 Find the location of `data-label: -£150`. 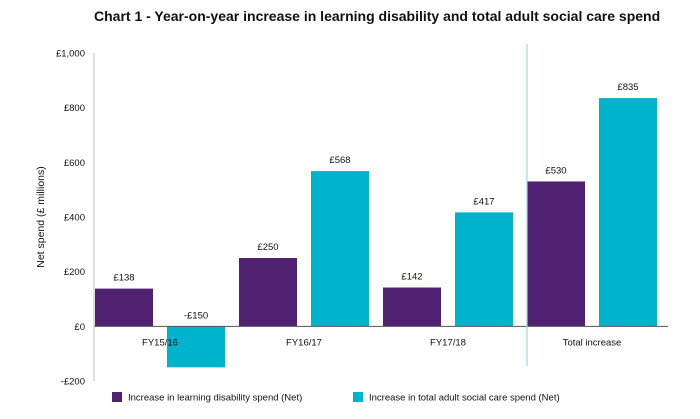

data-label: -£150 is located at coordinates (196, 315).